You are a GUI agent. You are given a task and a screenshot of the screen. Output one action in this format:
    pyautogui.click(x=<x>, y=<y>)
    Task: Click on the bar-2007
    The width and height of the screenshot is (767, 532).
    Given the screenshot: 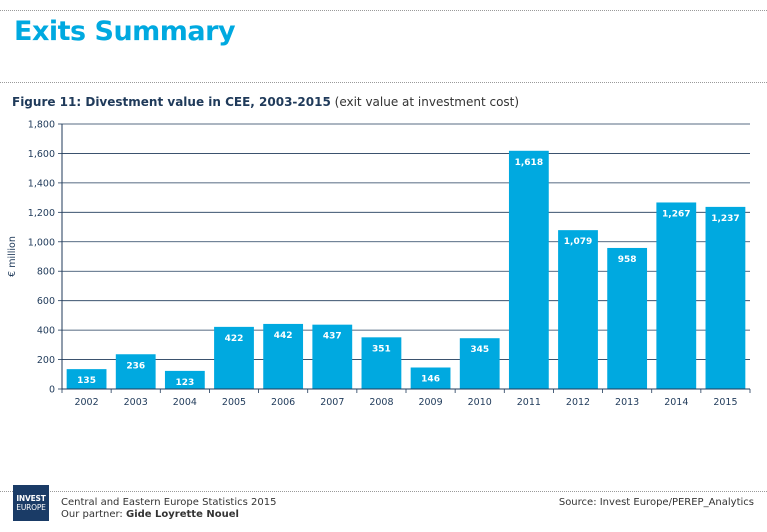 What is the action you would take?
    pyautogui.click(x=332, y=356)
    